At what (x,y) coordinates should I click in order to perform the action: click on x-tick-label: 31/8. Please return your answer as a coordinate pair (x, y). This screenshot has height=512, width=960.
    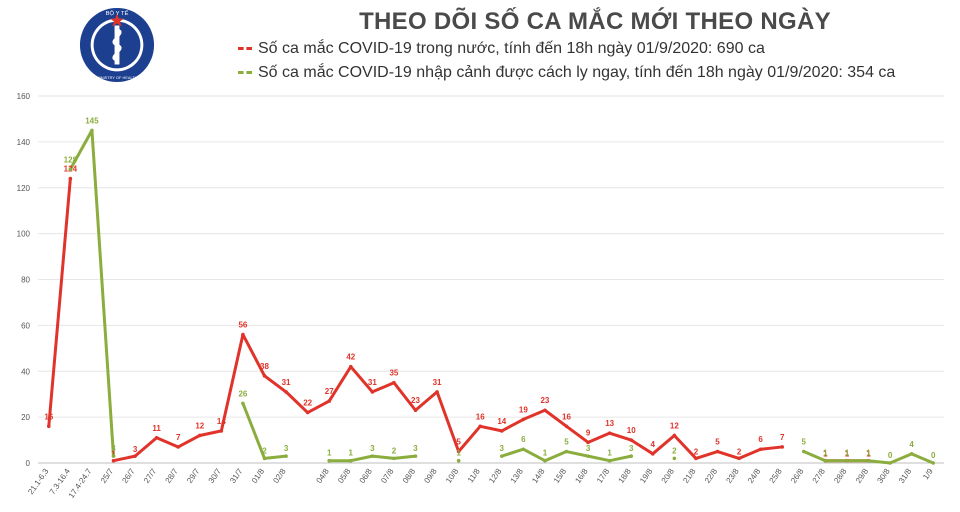
    Looking at the image, I should click on (905, 476).